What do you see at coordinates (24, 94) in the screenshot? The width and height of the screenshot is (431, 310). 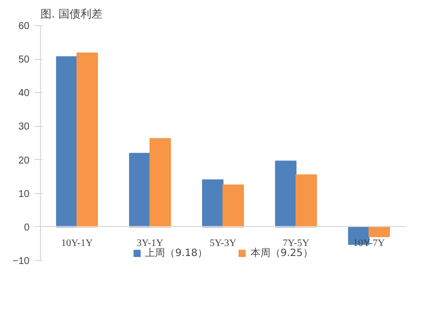 I see `y-tick-label: 40` at bounding box center [24, 94].